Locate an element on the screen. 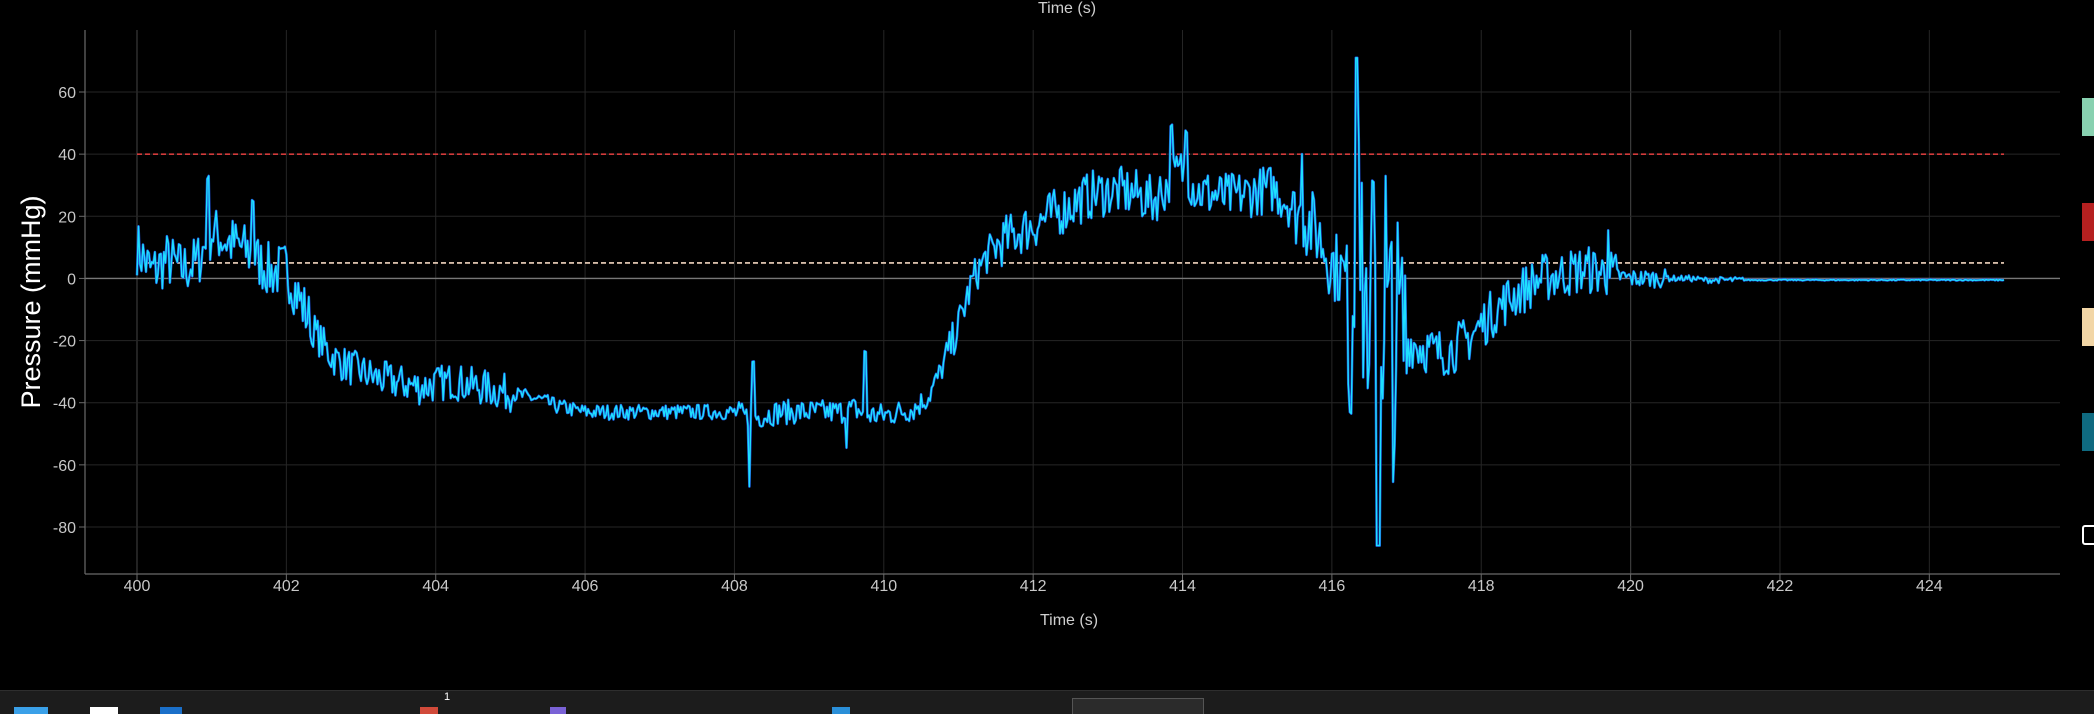 This screenshot has height=714, width=2094. x-axis-title: Time (s) is located at coordinates (1069, 620).